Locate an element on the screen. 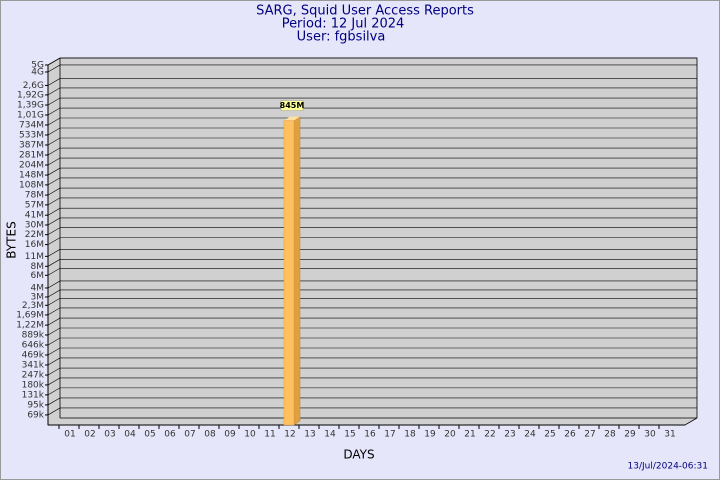 This screenshot has width=720, height=480. y-tick-label: 108M is located at coordinates (31, 185).